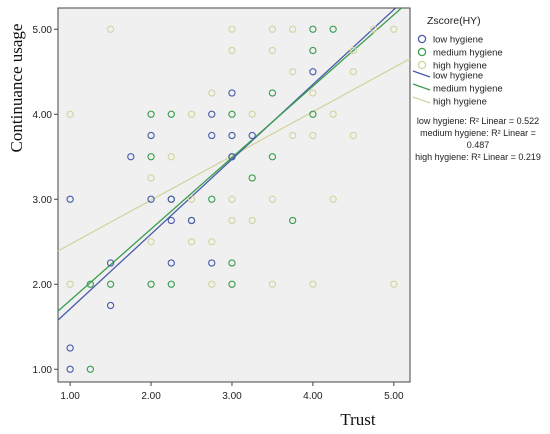  Describe the element at coordinates (43, 370) in the screenshot. I see `y-tick-label: 1.00` at that location.